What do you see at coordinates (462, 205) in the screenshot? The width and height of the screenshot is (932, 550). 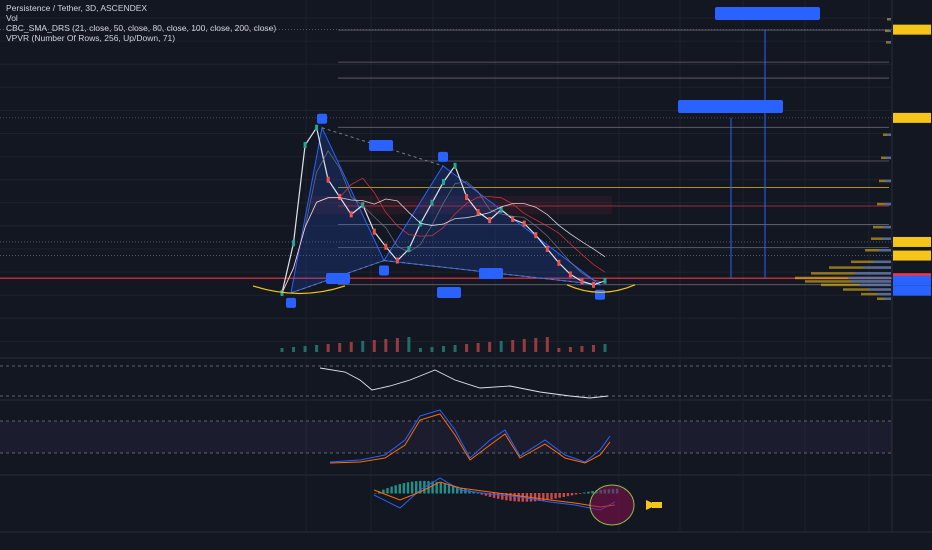 I see `fib-zone` at bounding box center [462, 205].